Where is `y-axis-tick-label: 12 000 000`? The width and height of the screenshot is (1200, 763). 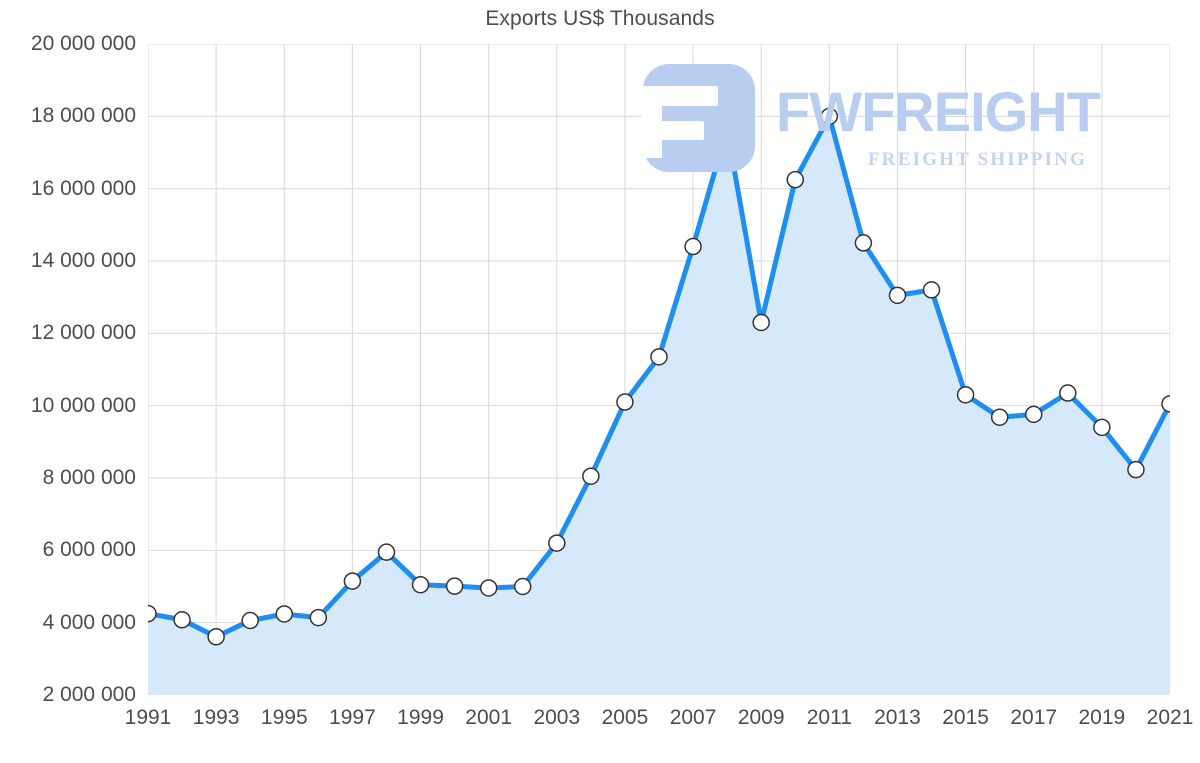 y-axis-tick-label: 12 000 000 is located at coordinates (83, 333).